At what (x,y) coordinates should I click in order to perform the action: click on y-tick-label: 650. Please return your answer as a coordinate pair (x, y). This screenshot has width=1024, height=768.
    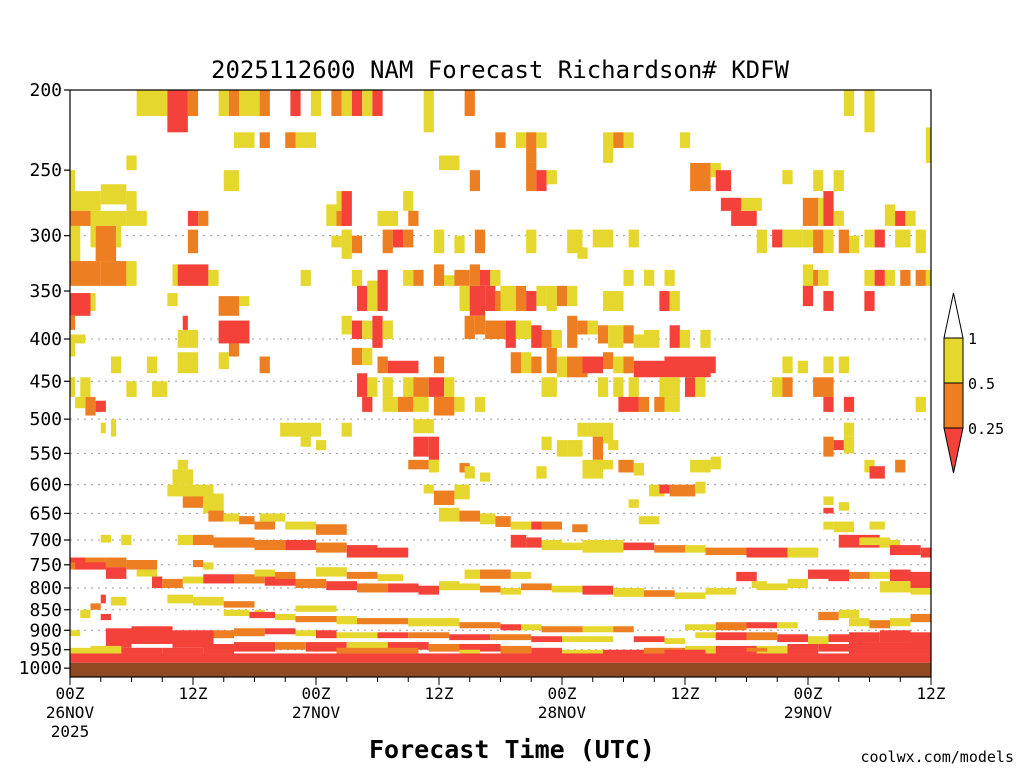
    Looking at the image, I should click on (45, 513).